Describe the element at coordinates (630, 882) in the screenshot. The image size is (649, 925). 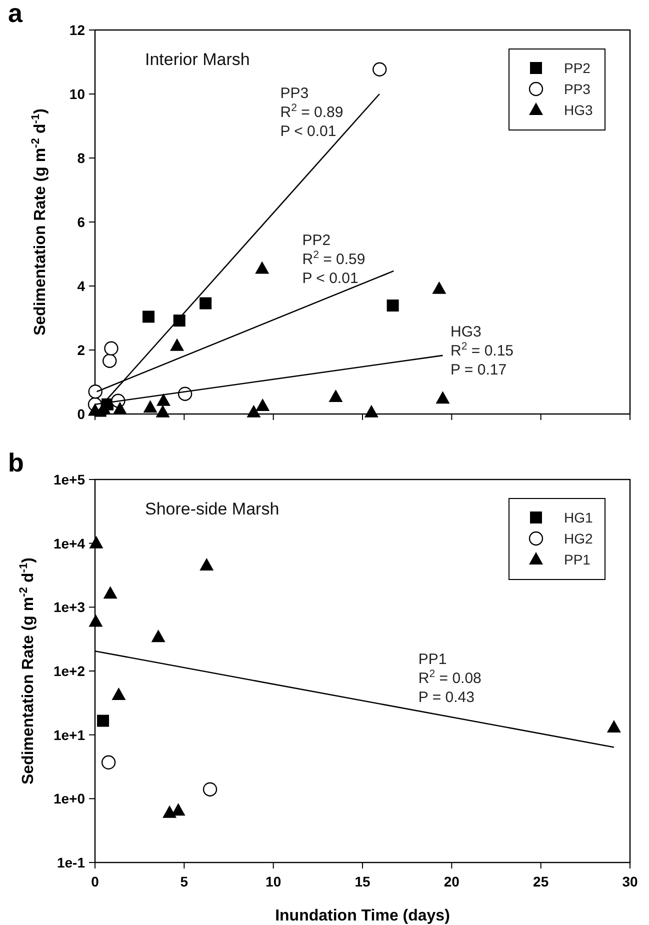
I see `x-tick-label: 30` at that location.